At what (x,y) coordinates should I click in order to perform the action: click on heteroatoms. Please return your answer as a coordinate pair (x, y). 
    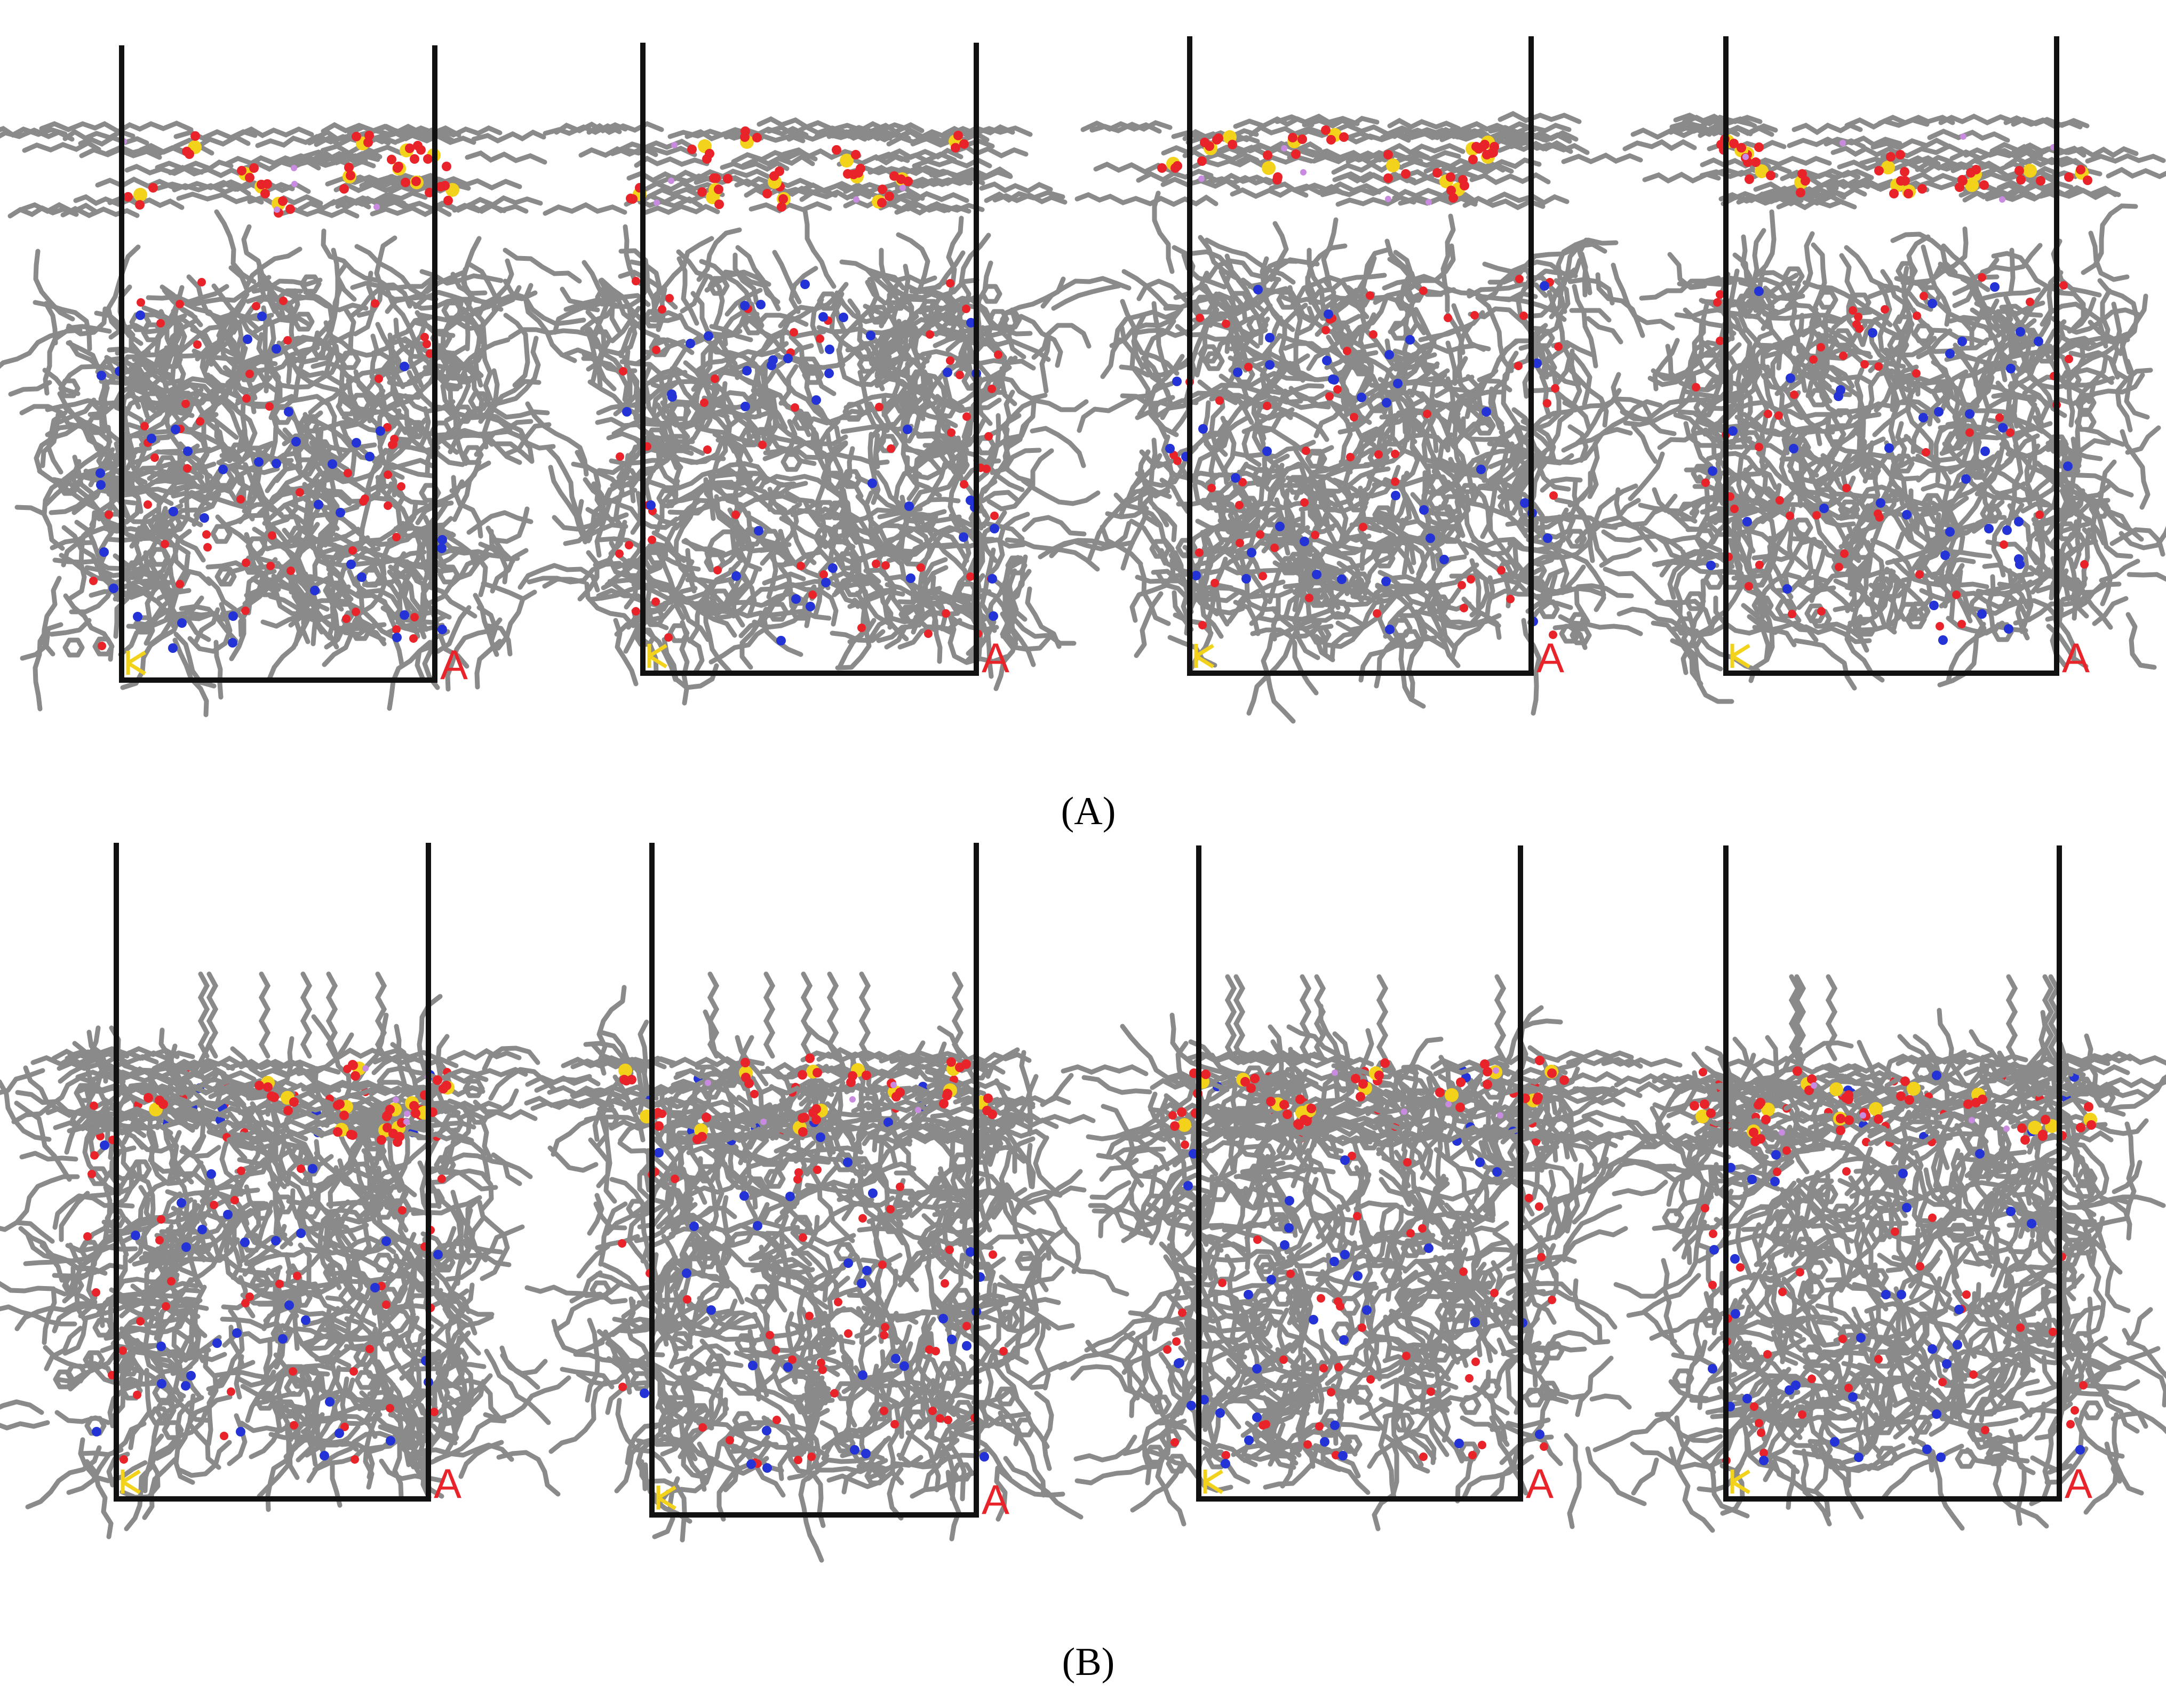
    Looking at the image, I should click on (808, 461).